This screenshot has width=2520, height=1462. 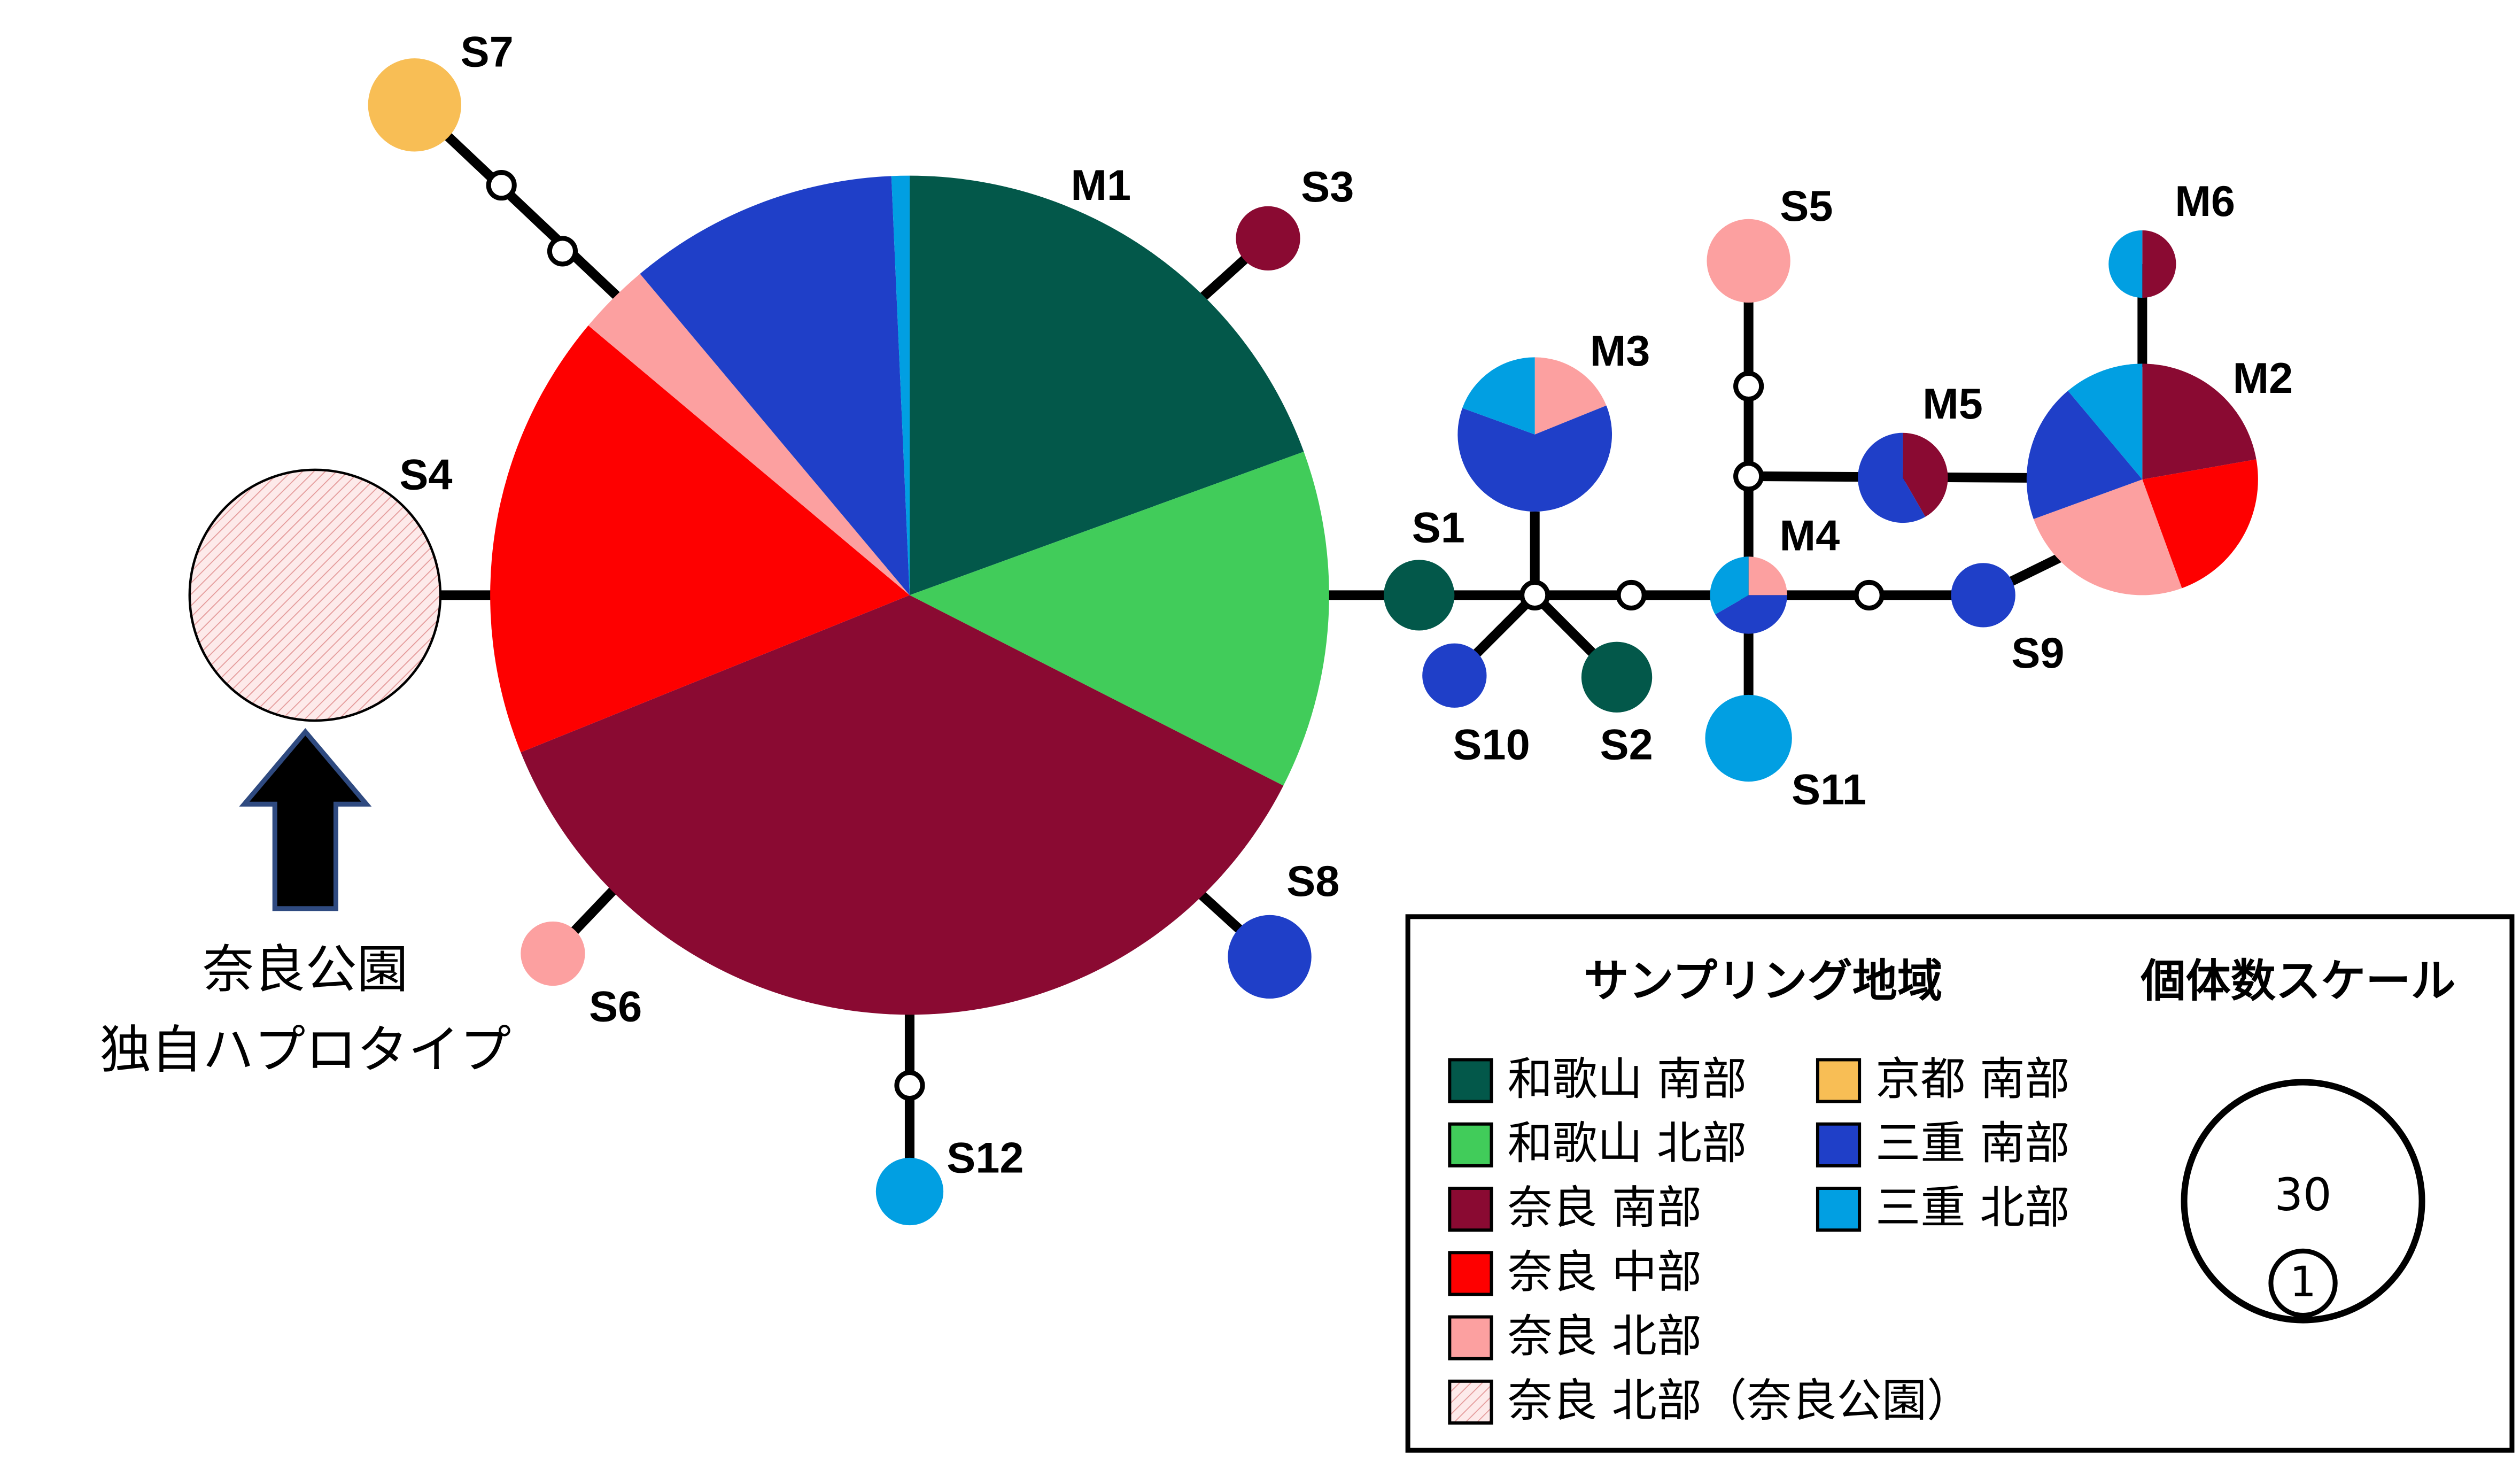 I want to click on node-label: S6, so click(x=616, y=1007).